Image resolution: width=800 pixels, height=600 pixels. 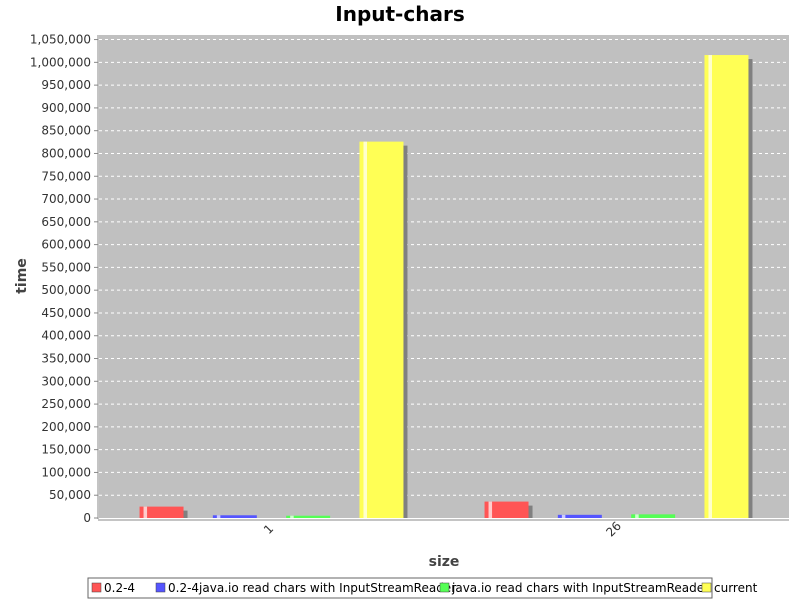 What do you see at coordinates (66, 336) in the screenshot?
I see `y-tick-label: 400,000` at bounding box center [66, 336].